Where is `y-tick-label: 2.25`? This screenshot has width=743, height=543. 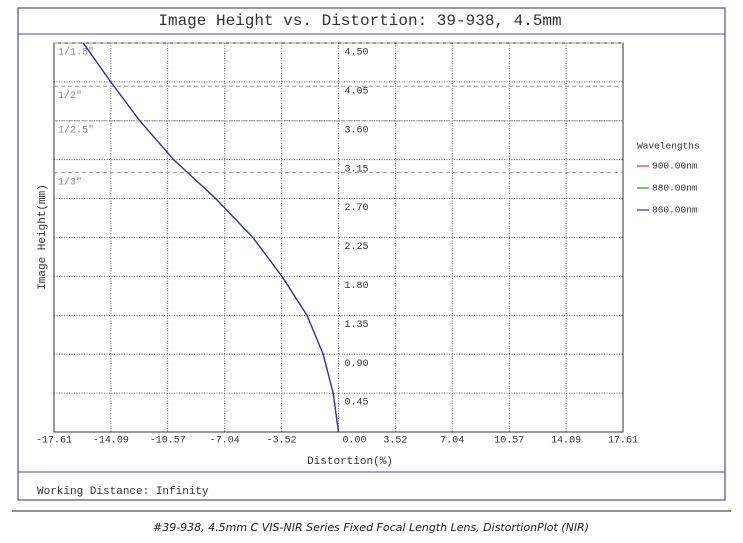 y-tick-label: 2.25 is located at coordinates (357, 247).